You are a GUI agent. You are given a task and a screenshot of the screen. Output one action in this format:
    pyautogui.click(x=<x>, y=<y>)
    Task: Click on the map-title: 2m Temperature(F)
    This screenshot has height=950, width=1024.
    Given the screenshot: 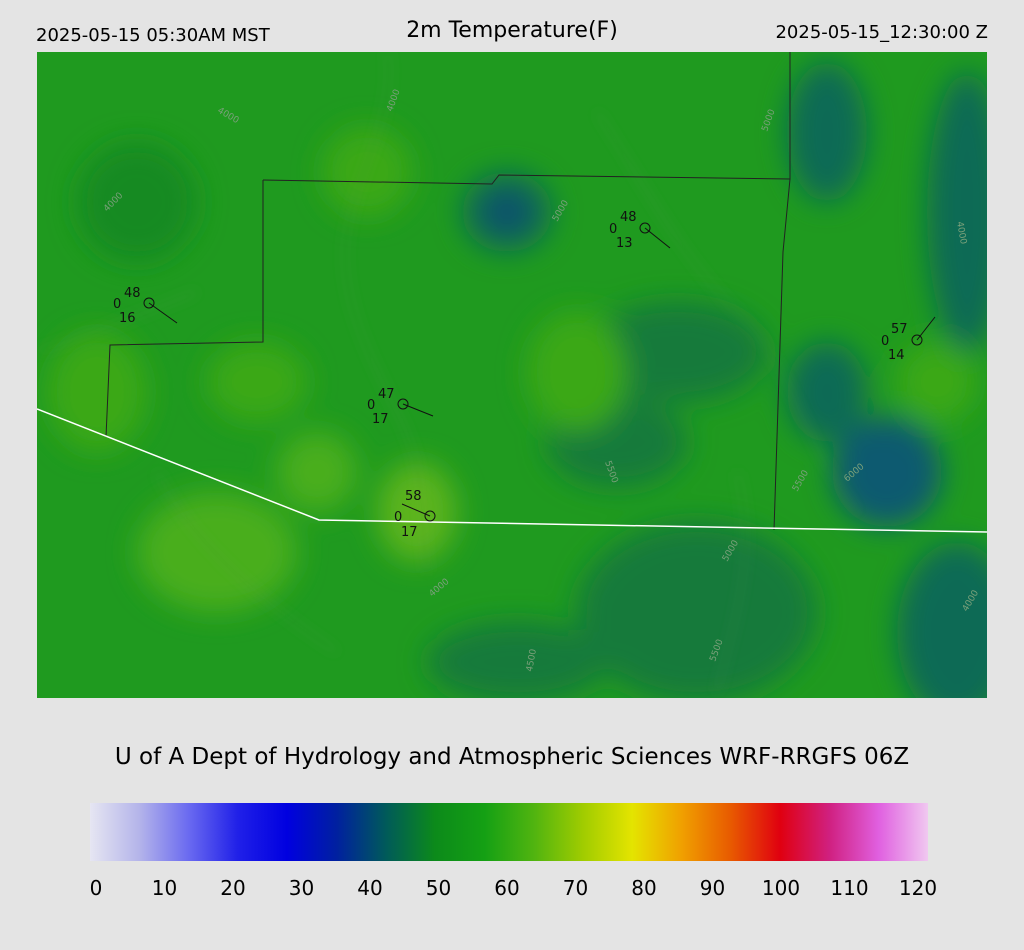 What is the action you would take?
    pyautogui.click(x=512, y=30)
    